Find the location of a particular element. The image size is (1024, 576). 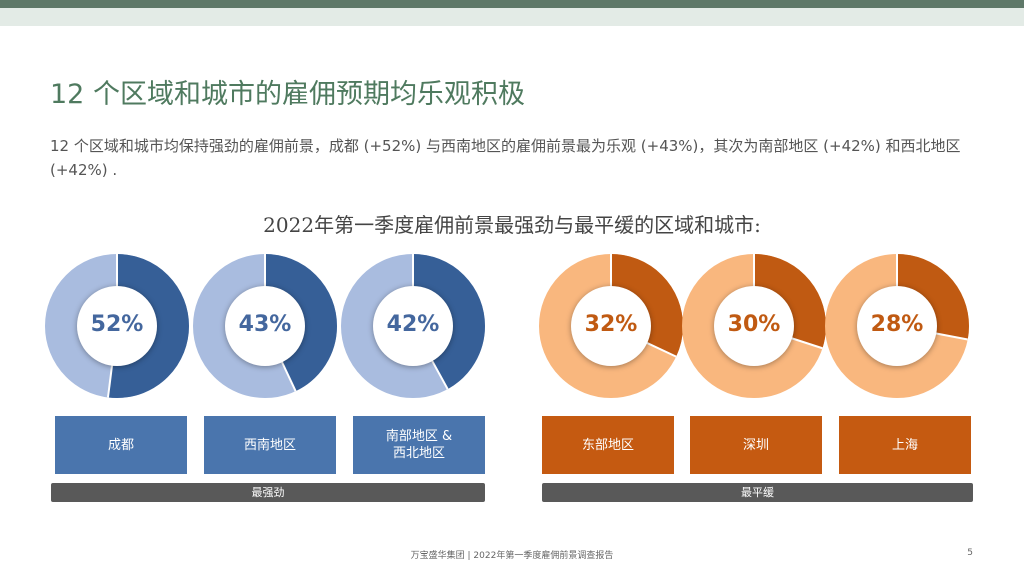

footer-text: 万宝盛华集团 | 2022年第一季度雇佣前景调查报告 is located at coordinates (512, 556).